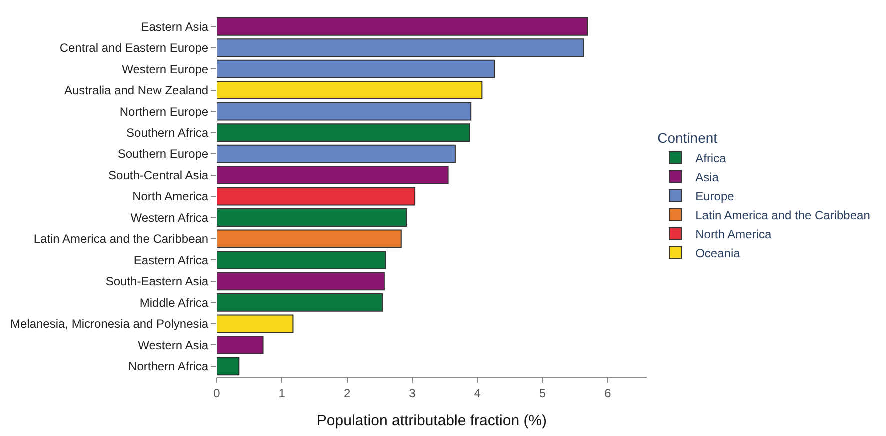 This screenshot has height=436, width=886. What do you see at coordinates (158, 175) in the screenshot?
I see `y-tick-label: South-Central Asia` at bounding box center [158, 175].